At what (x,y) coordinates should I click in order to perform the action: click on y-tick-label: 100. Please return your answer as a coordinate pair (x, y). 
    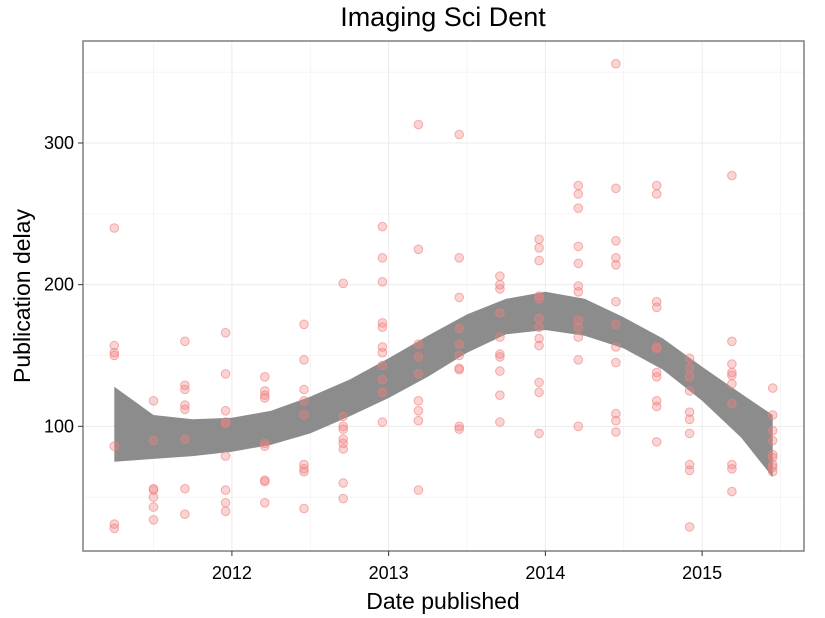
    Looking at the image, I should click on (59, 426).